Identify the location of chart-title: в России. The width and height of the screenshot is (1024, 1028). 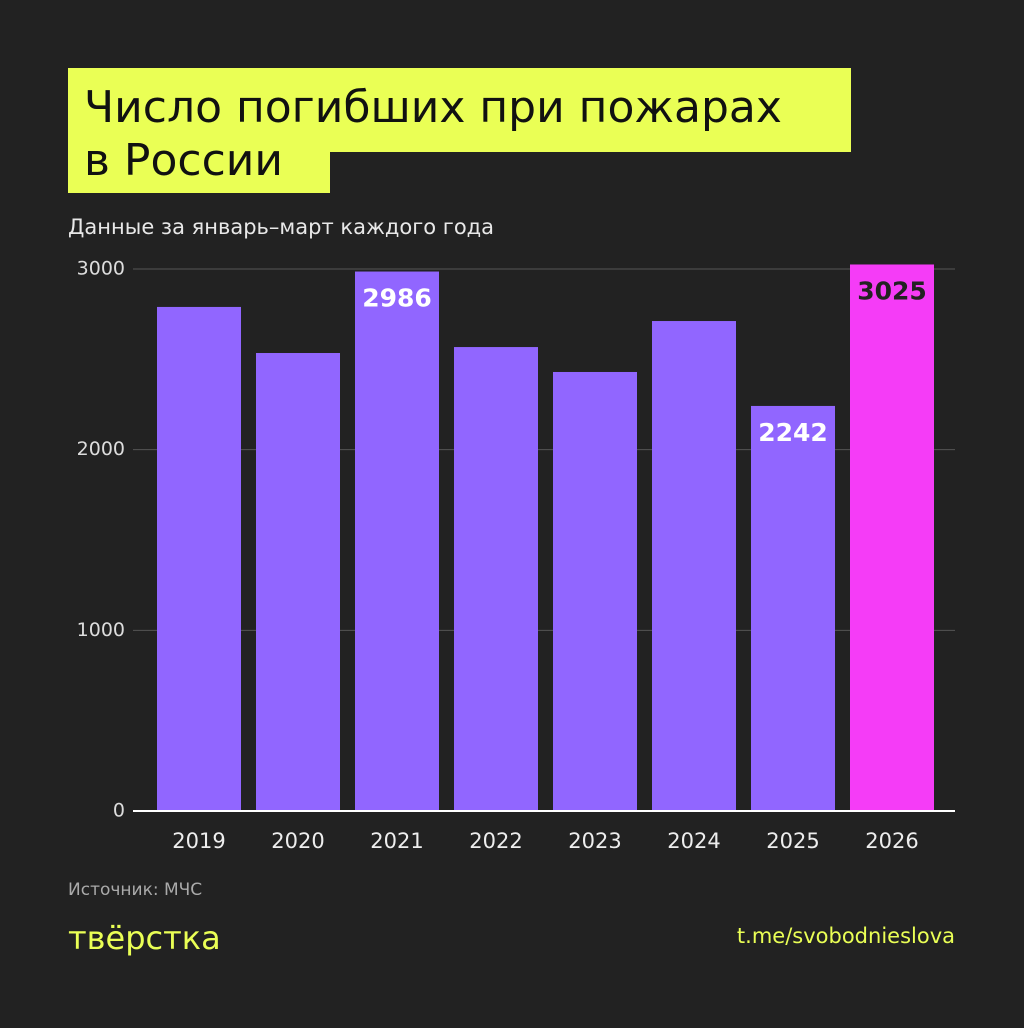
(183, 160).